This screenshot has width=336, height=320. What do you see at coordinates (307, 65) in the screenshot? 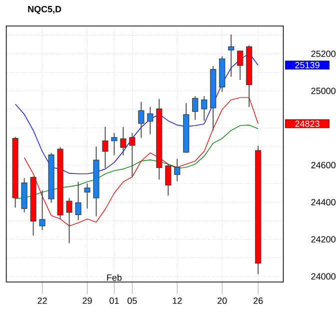
I see `text: 25139` at bounding box center [307, 65].